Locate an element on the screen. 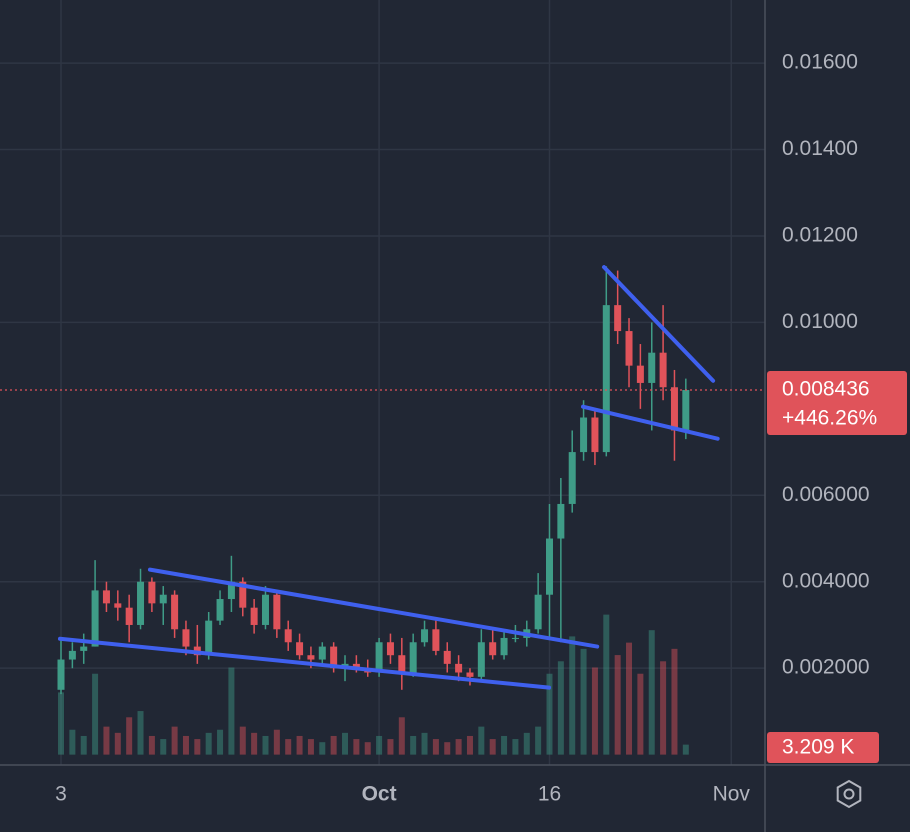 This screenshot has height=832, width=910. settings-hexagon is located at coordinates (849, 794).